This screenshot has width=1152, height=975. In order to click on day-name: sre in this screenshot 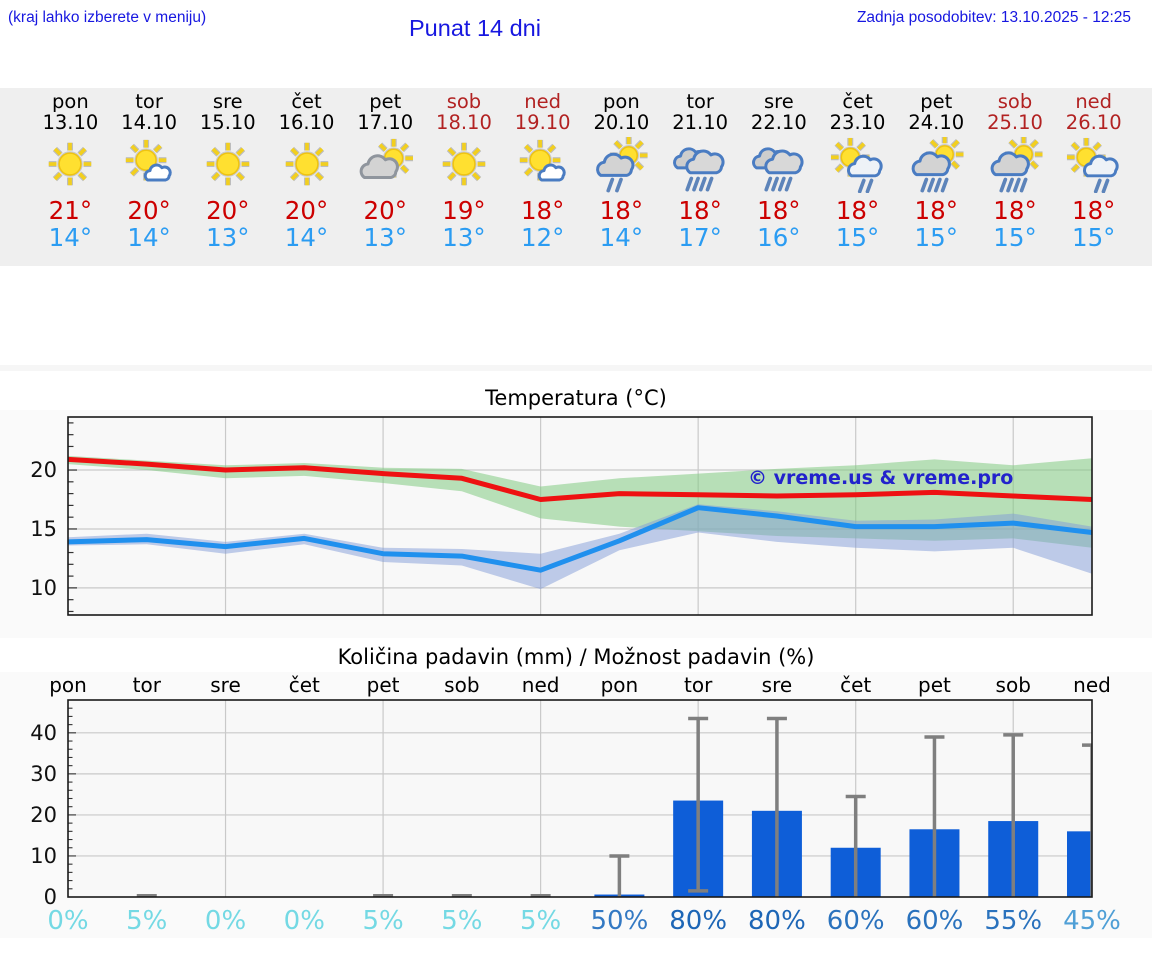, I will do `click(778, 101)`.